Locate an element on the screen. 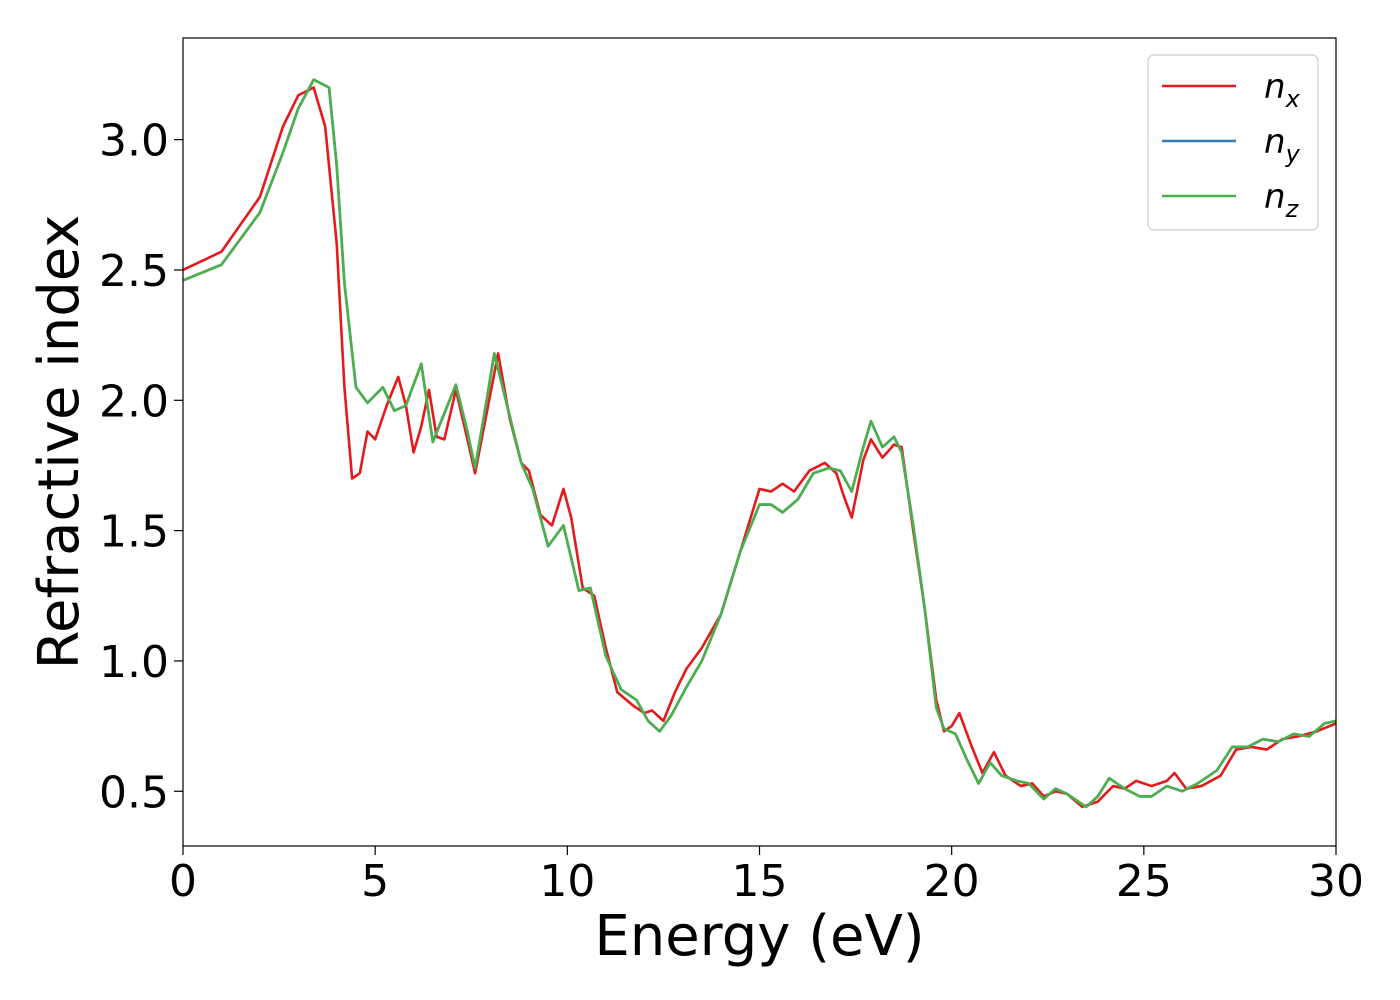 The image size is (1400, 1000). y-tick-label: 2.5 is located at coordinates (134, 271).